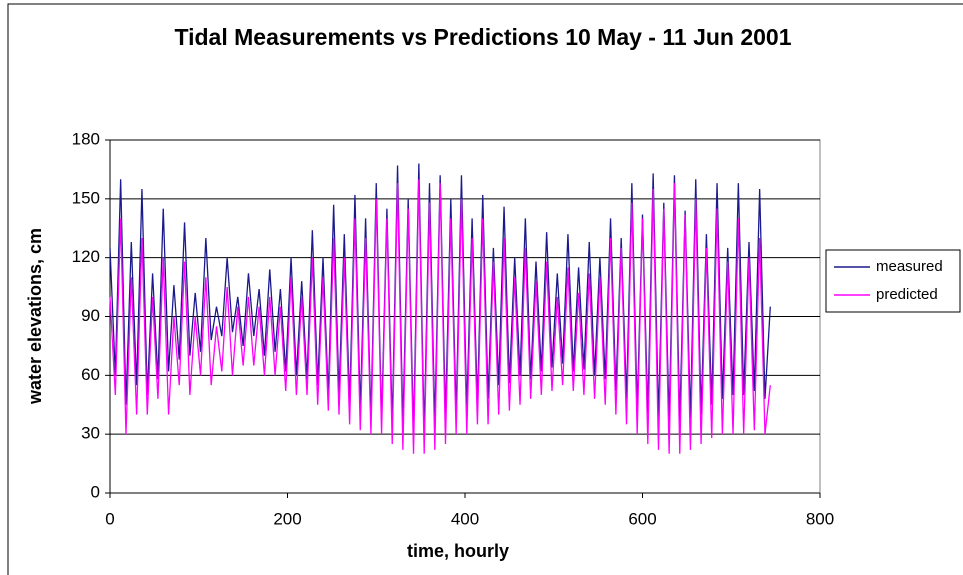  What do you see at coordinates (909, 266) in the screenshot?
I see `legend-label: measured` at bounding box center [909, 266].